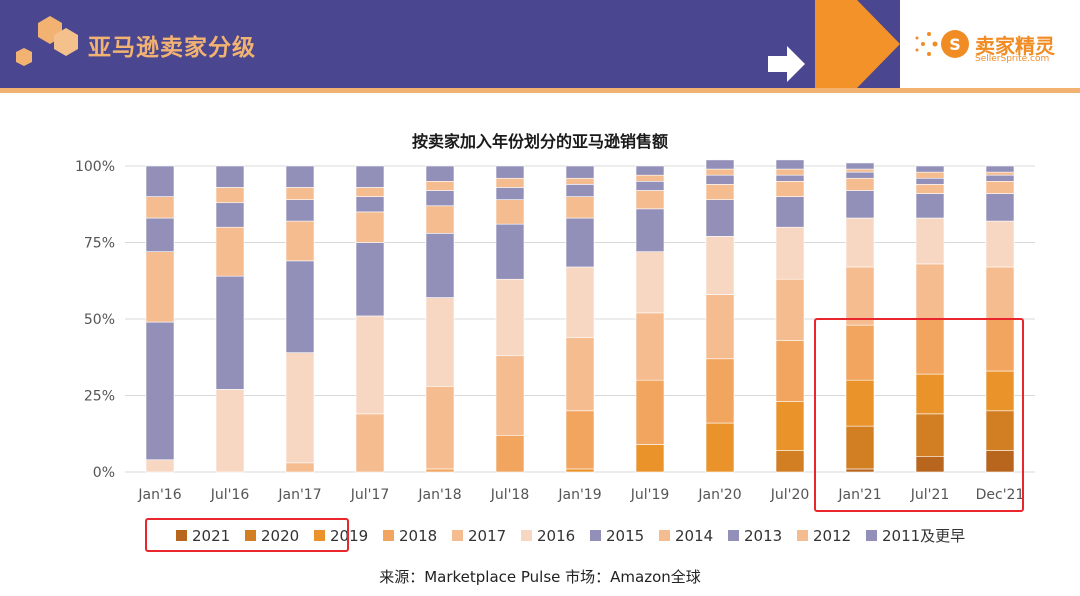 Image resolution: width=1080 pixels, height=596 pixels. I want to click on x-tick-label: Jan'21, so click(859, 495).